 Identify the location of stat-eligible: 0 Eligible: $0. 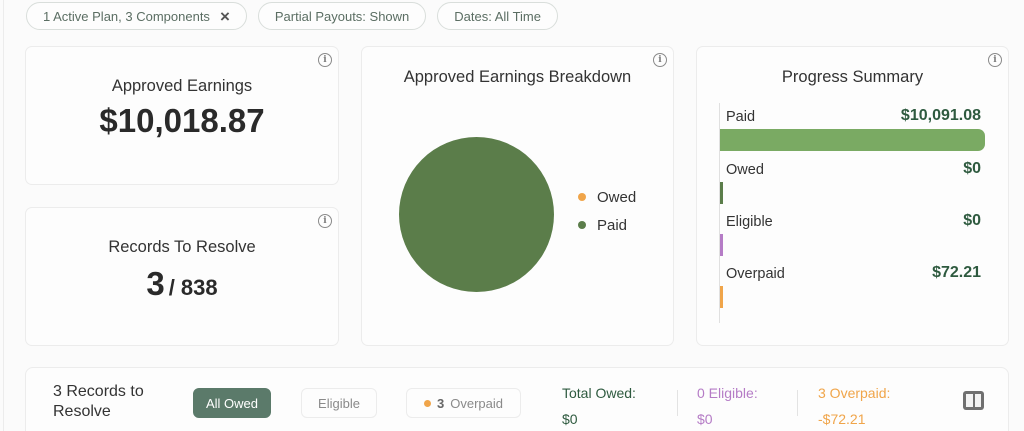
(727, 405).